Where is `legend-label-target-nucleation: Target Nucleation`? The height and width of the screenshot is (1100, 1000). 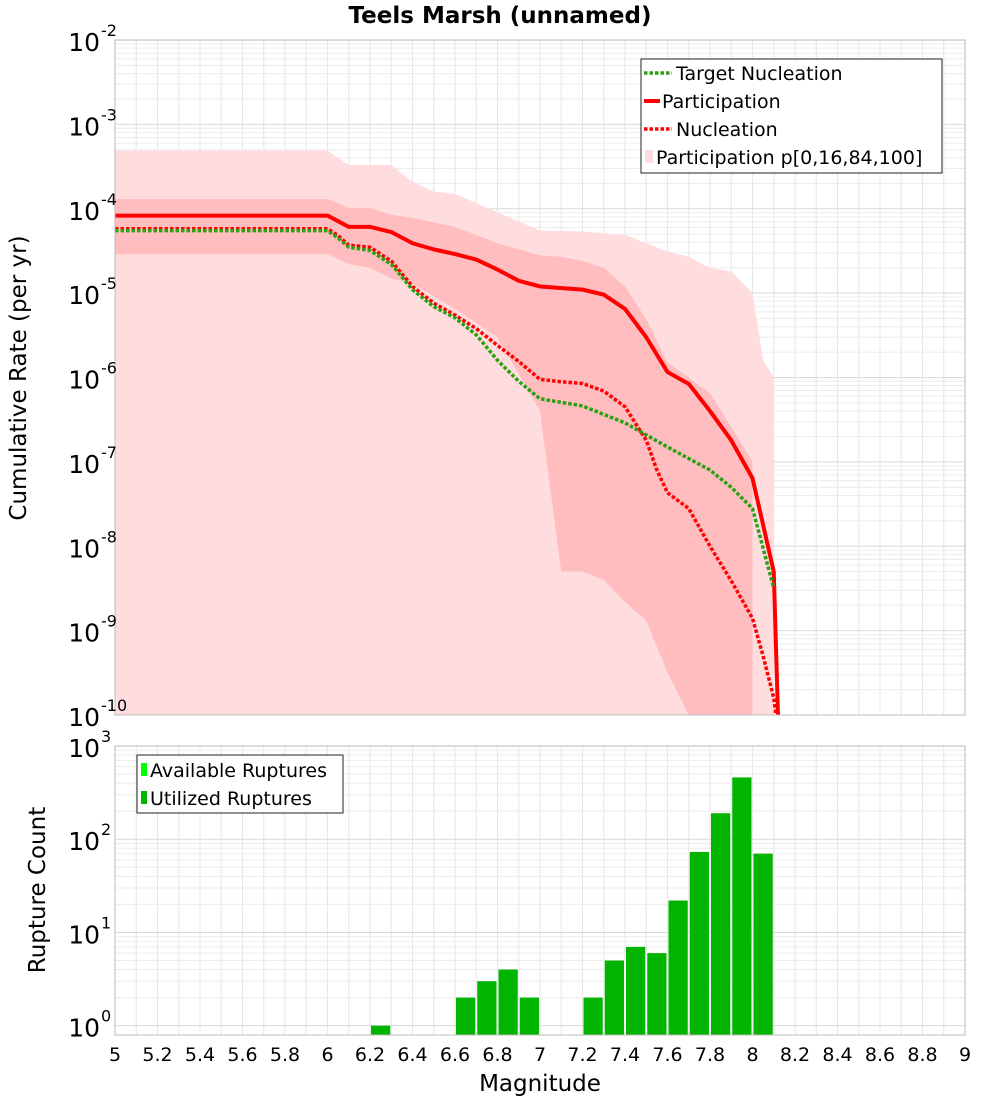
legend-label-target-nucleation: Target Nucleation is located at coordinates (759, 74).